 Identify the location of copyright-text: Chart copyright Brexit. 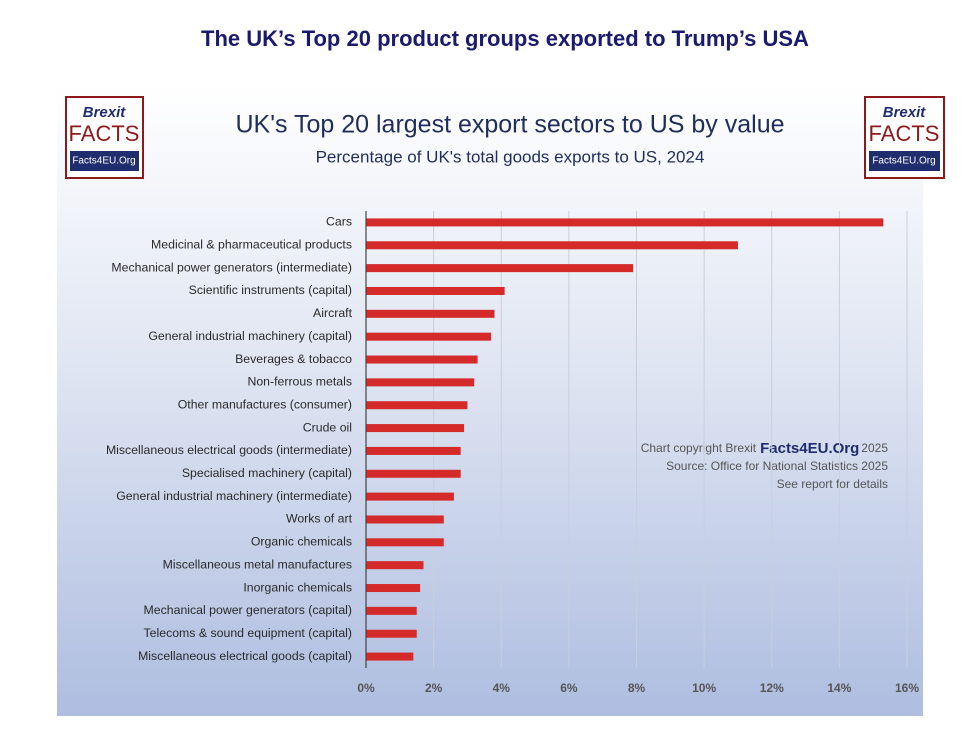
(699, 448).